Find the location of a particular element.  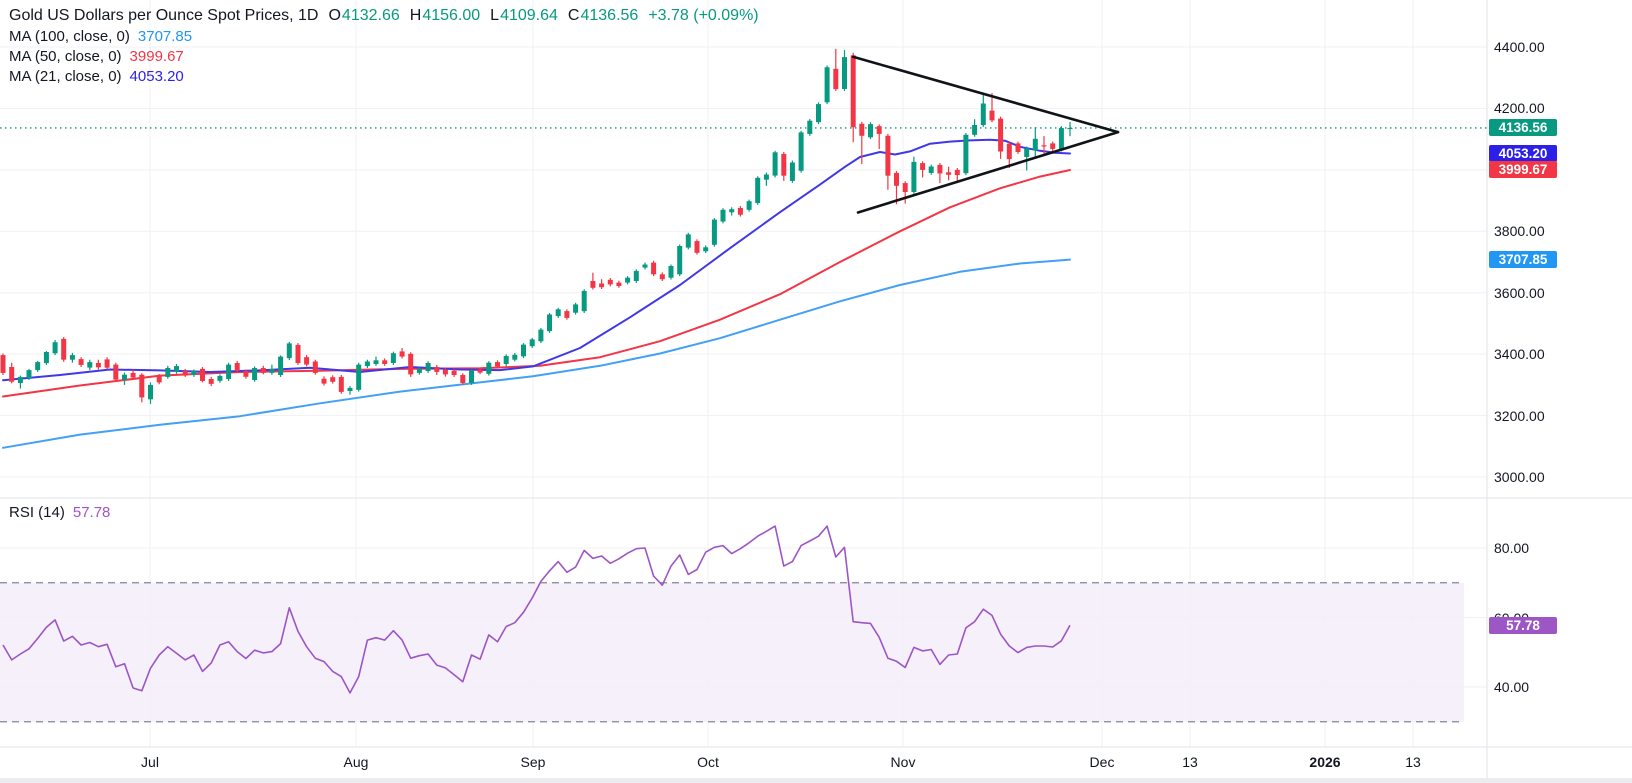

price-tick-label: 3600.00 is located at coordinates (1519, 292).